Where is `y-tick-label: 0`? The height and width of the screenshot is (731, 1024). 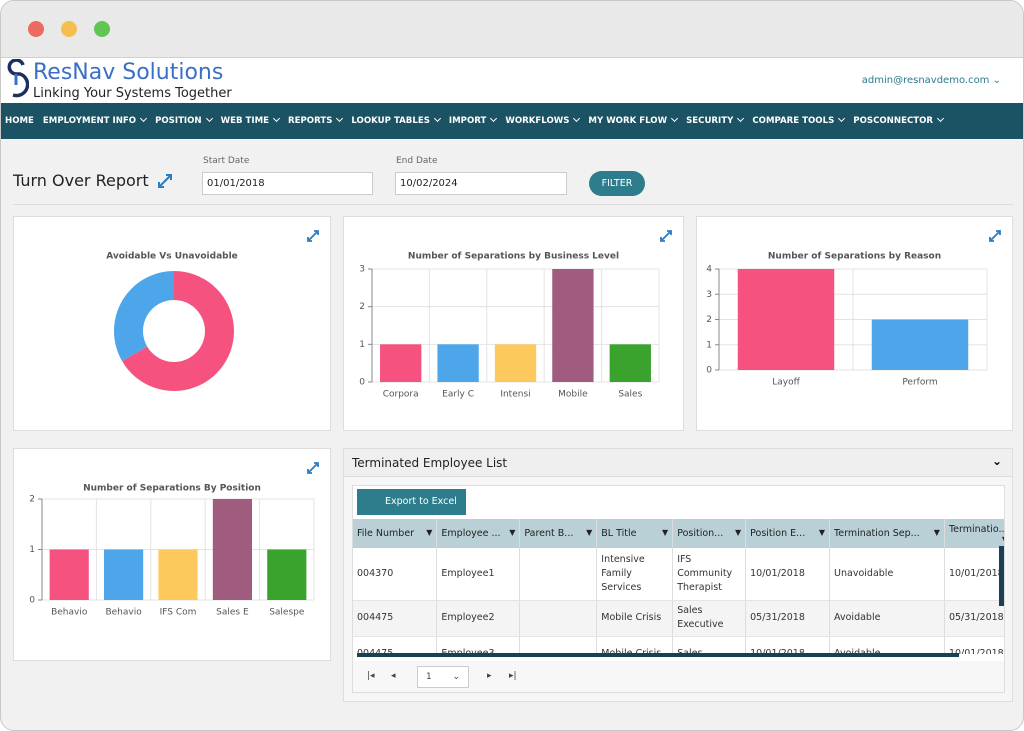
y-tick-label: 0 is located at coordinates (32, 601).